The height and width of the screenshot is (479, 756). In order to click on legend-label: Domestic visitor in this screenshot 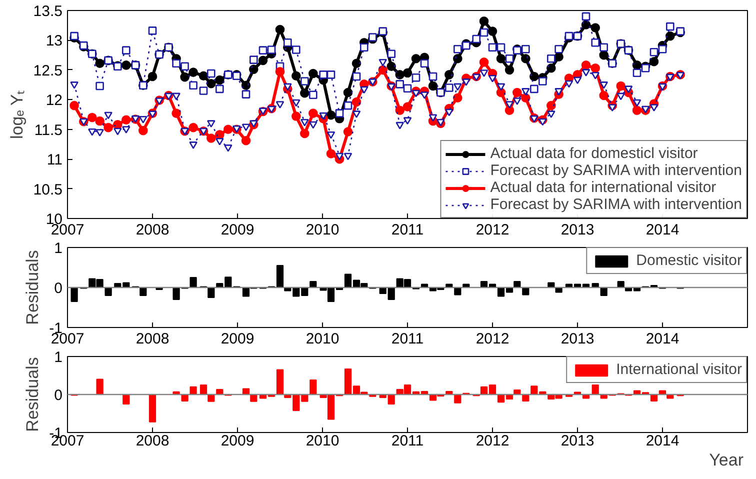, I will do `click(689, 260)`.